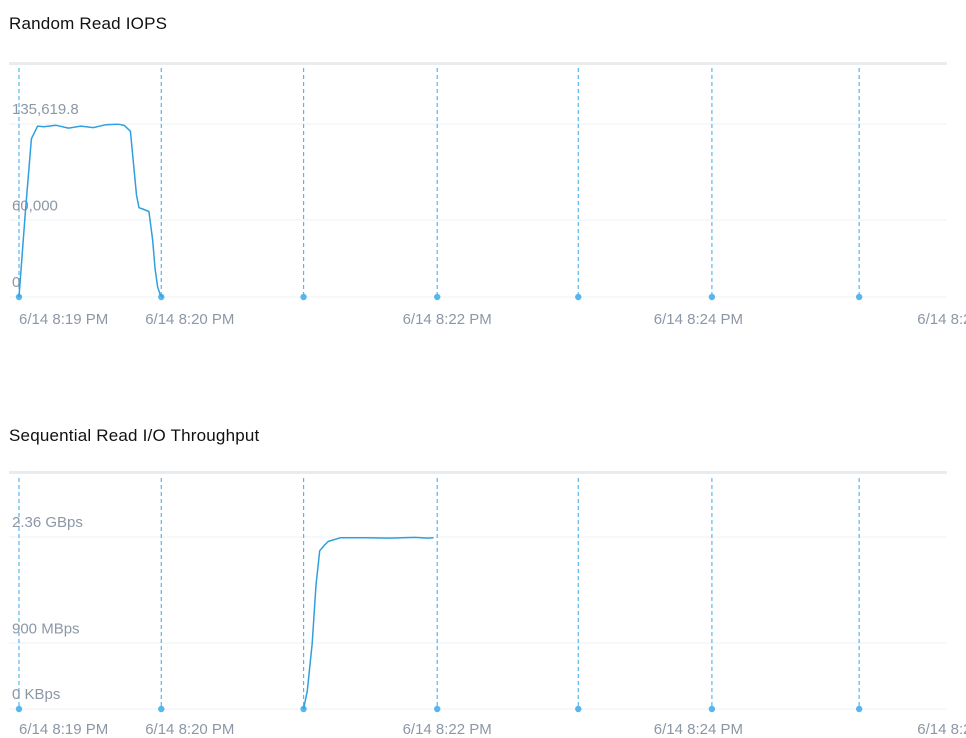  What do you see at coordinates (45, 109) in the screenshot?
I see `y-tick-label: 135,619.8` at bounding box center [45, 109].